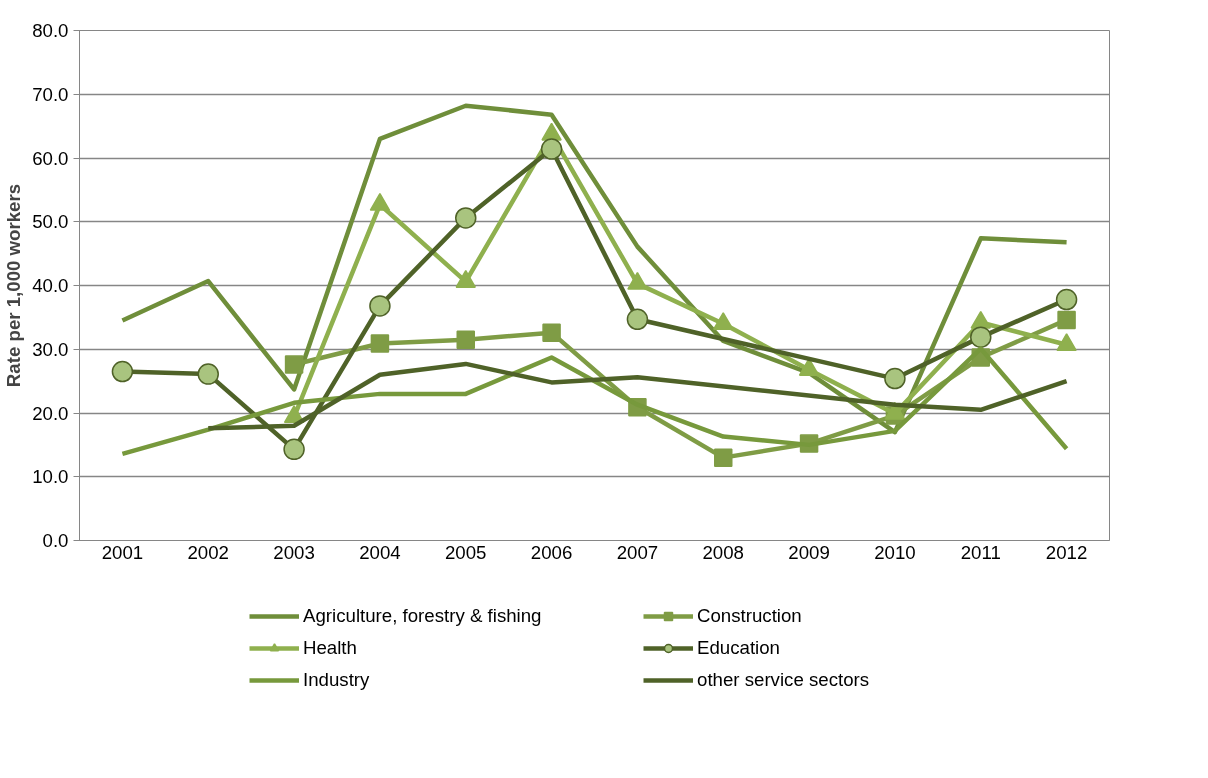  What do you see at coordinates (809, 552) in the screenshot?
I see `x-tick-label: 2009` at bounding box center [809, 552].